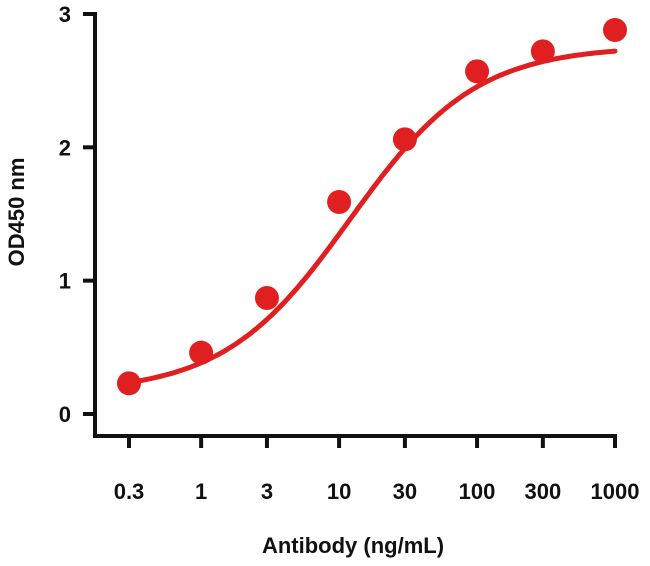  Describe the element at coordinates (405, 491) in the screenshot. I see `x-tick-label: 30` at that location.